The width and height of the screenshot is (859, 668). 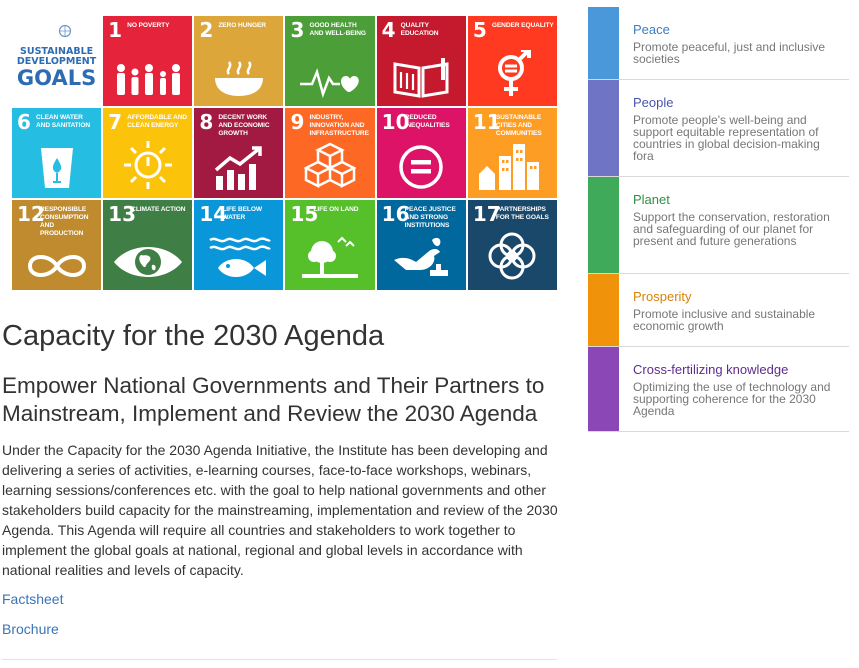 I want to click on water-glass-icon, so click(x=56, y=168).